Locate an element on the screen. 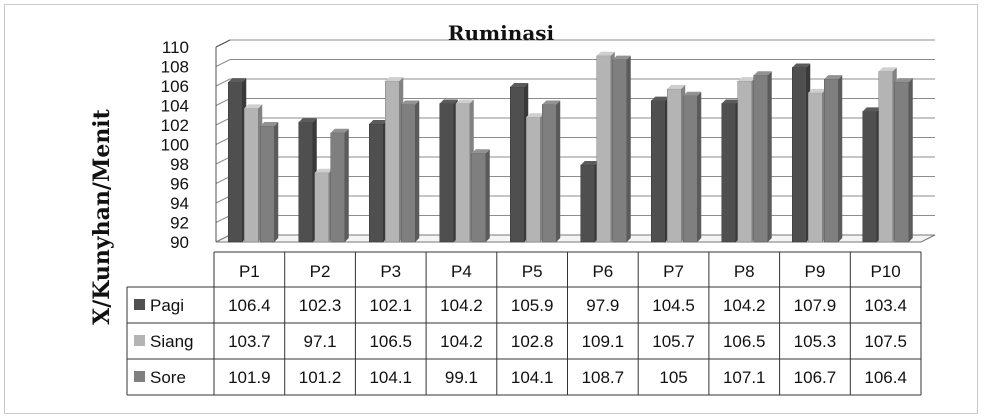 Image resolution: width=984 pixels, height=418 pixels. data-label: 101.2 is located at coordinates (320, 377).